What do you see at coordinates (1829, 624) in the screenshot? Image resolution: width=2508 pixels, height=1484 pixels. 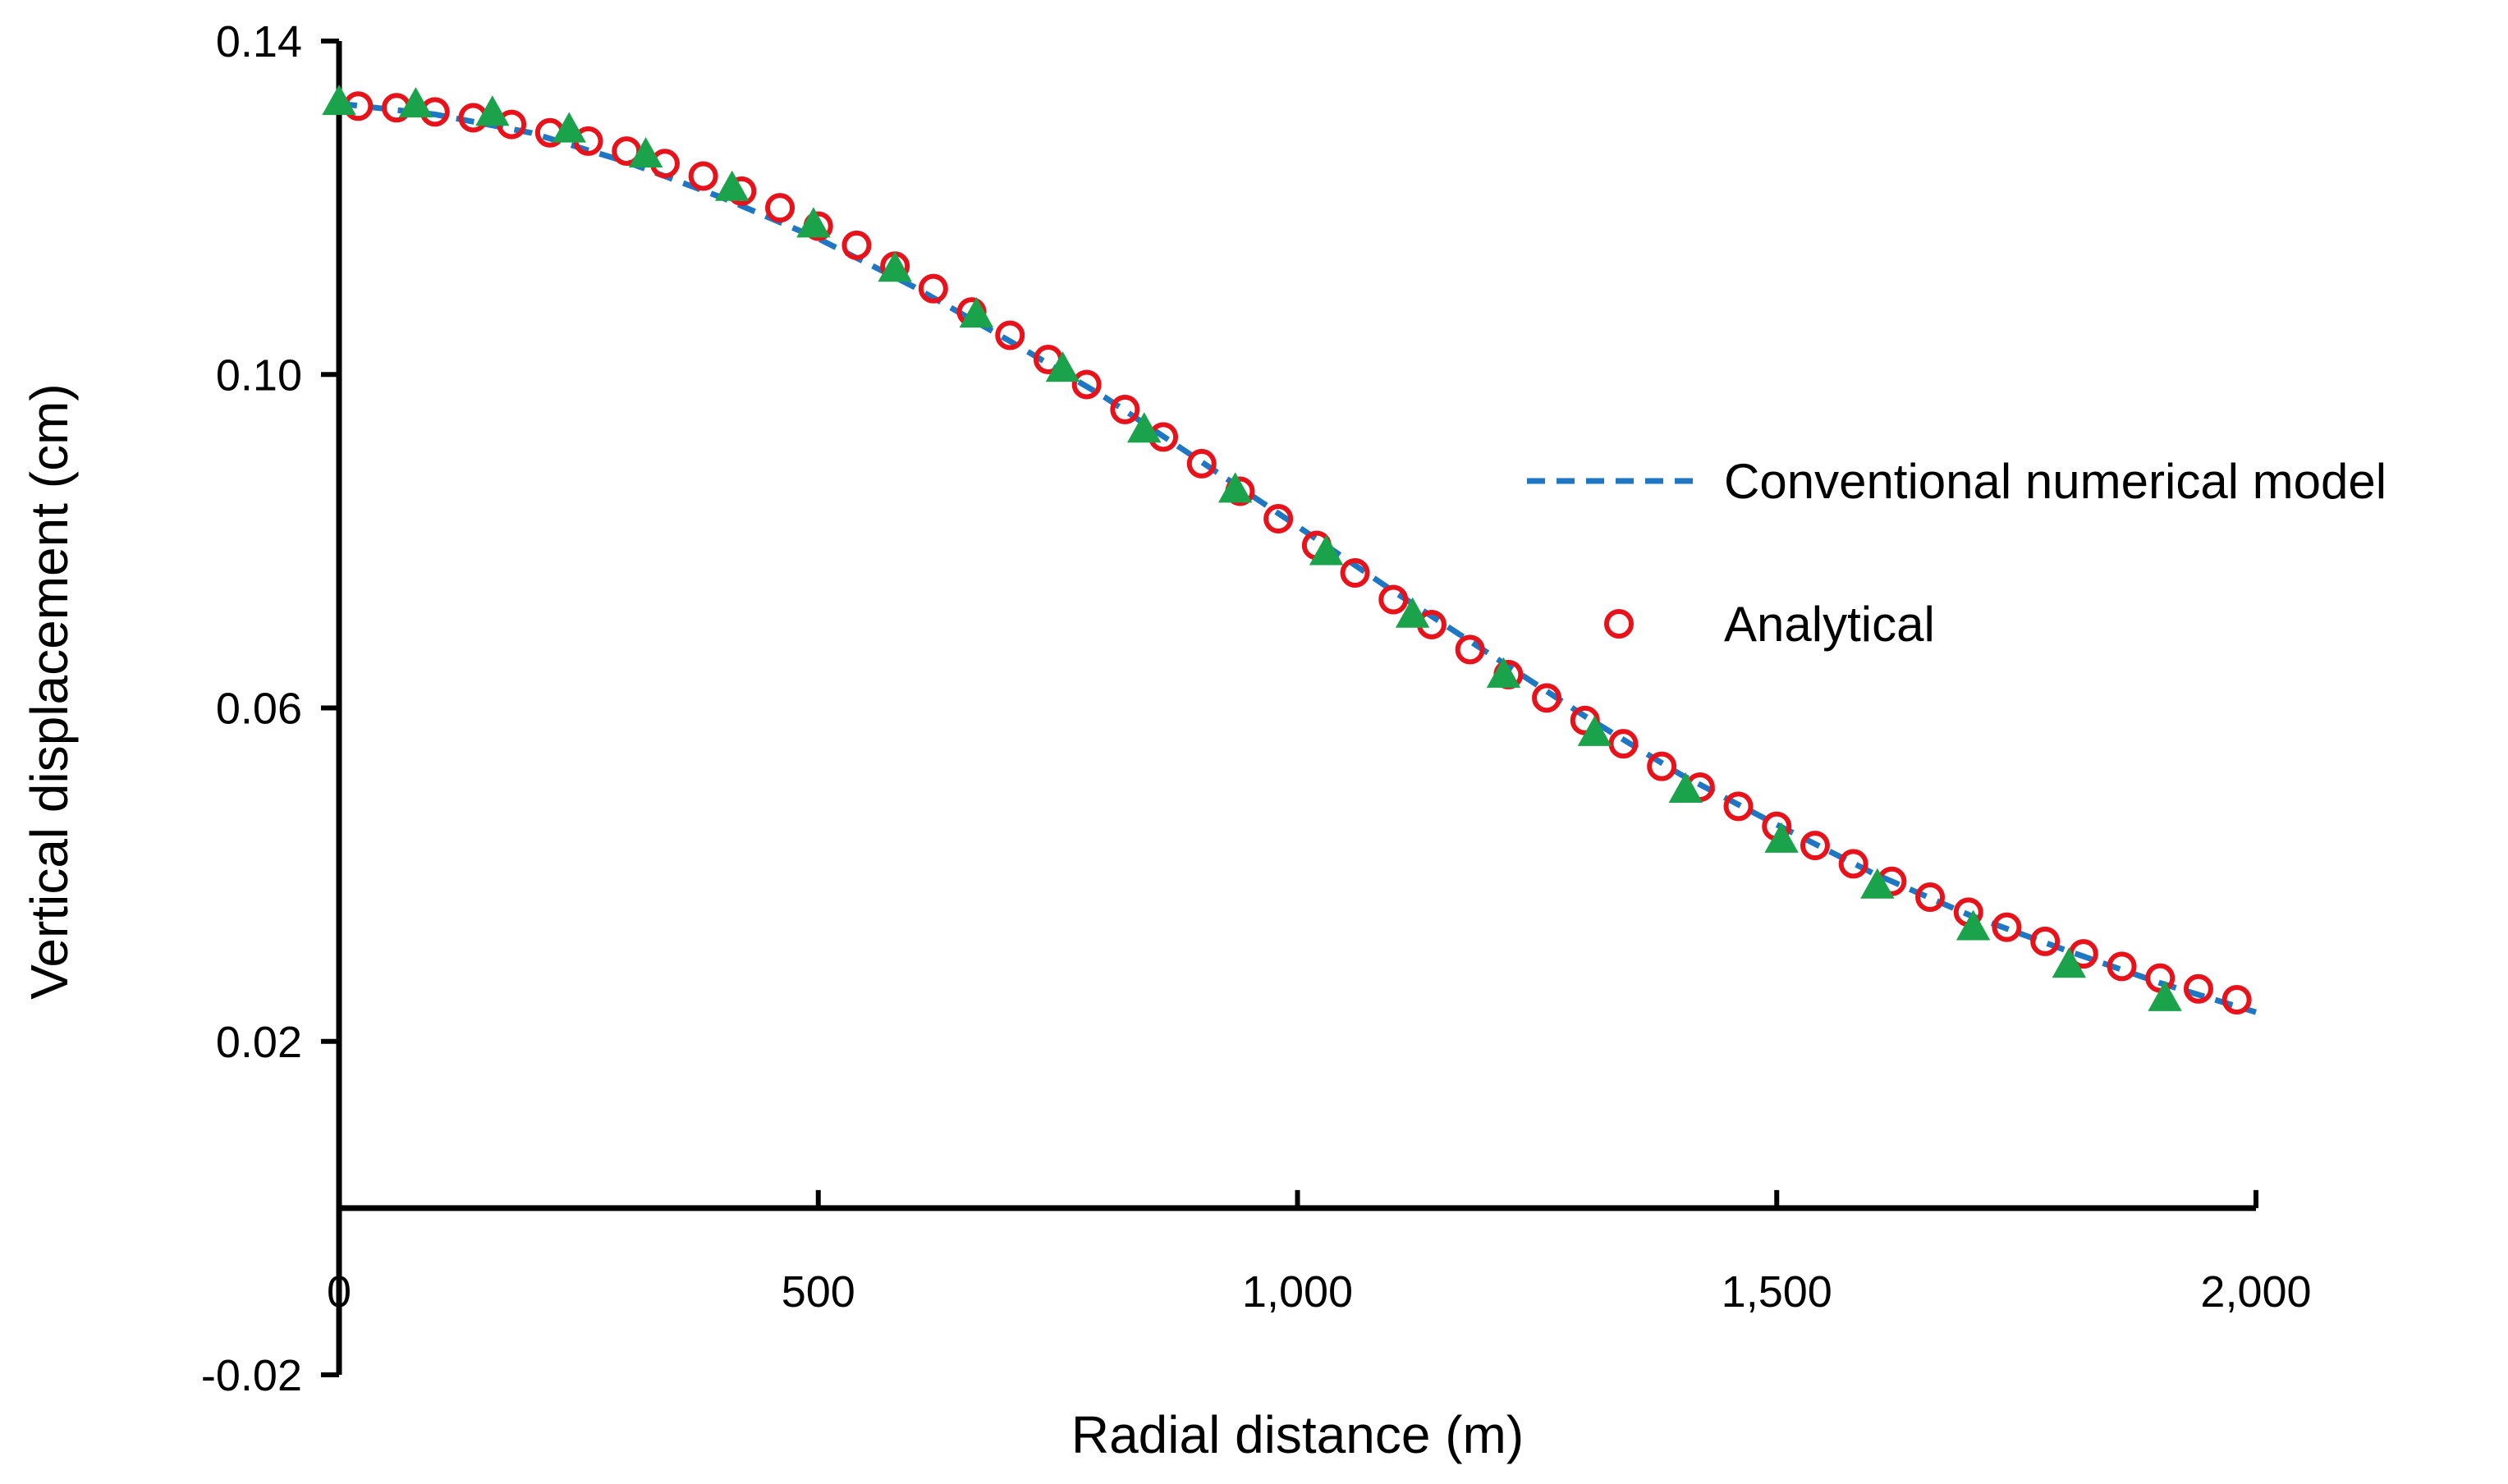 I see `legend-label-analytical: Analytical` at bounding box center [1829, 624].